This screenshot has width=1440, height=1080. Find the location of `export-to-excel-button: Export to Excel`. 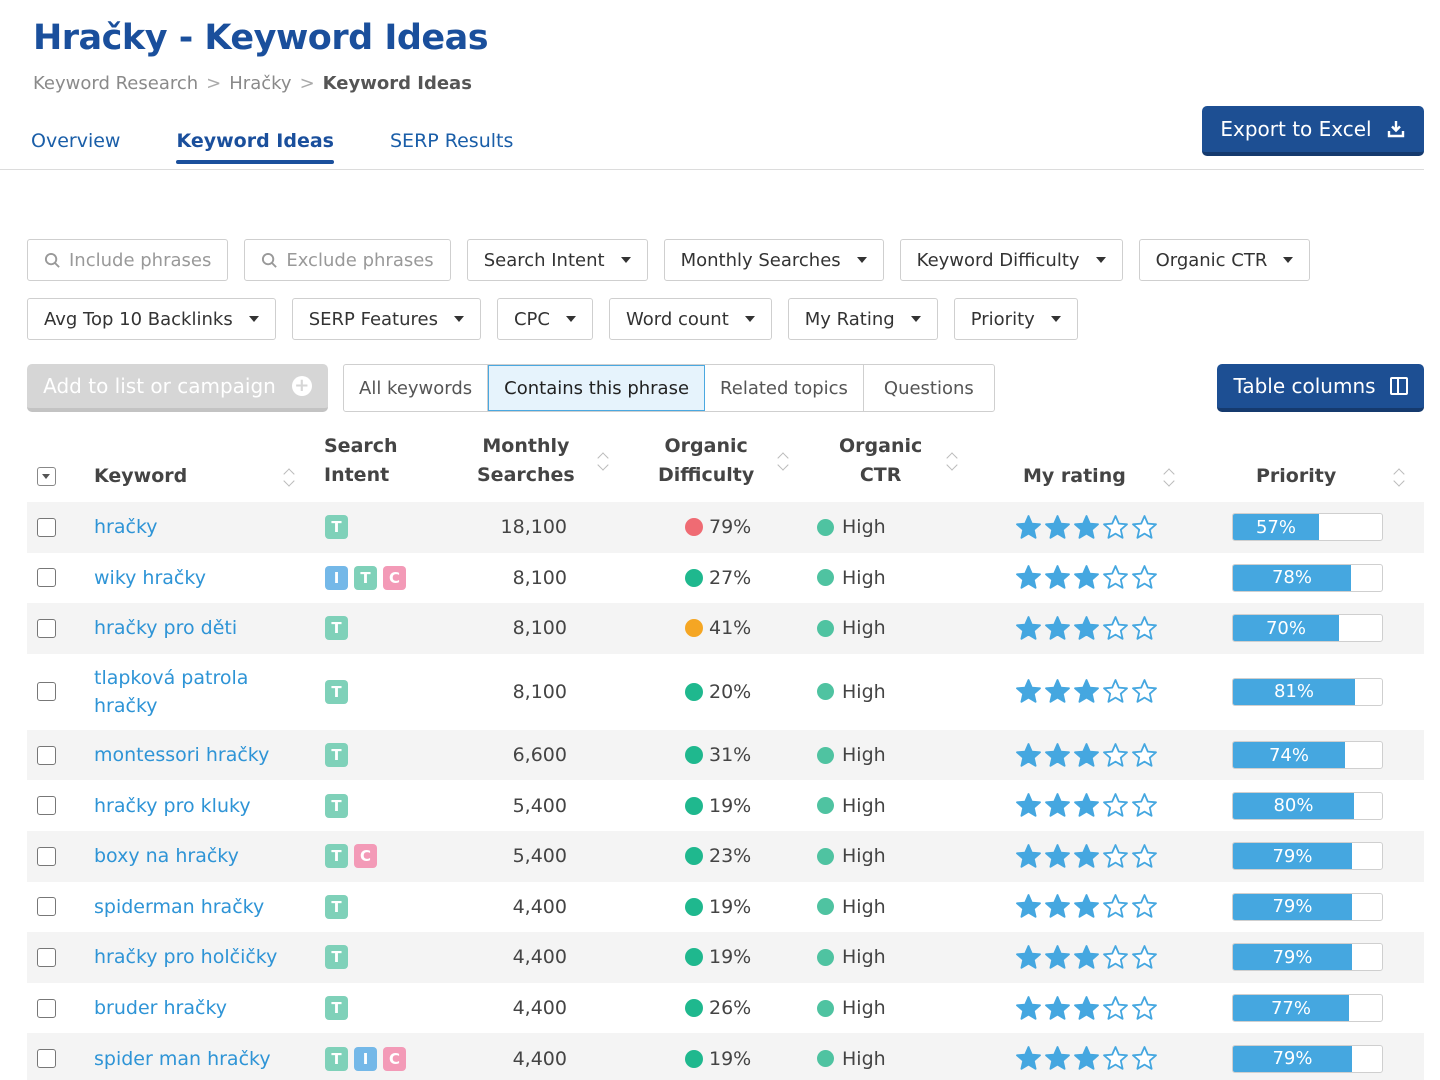

export-to-excel-button: Export to Excel is located at coordinates (1313, 131).